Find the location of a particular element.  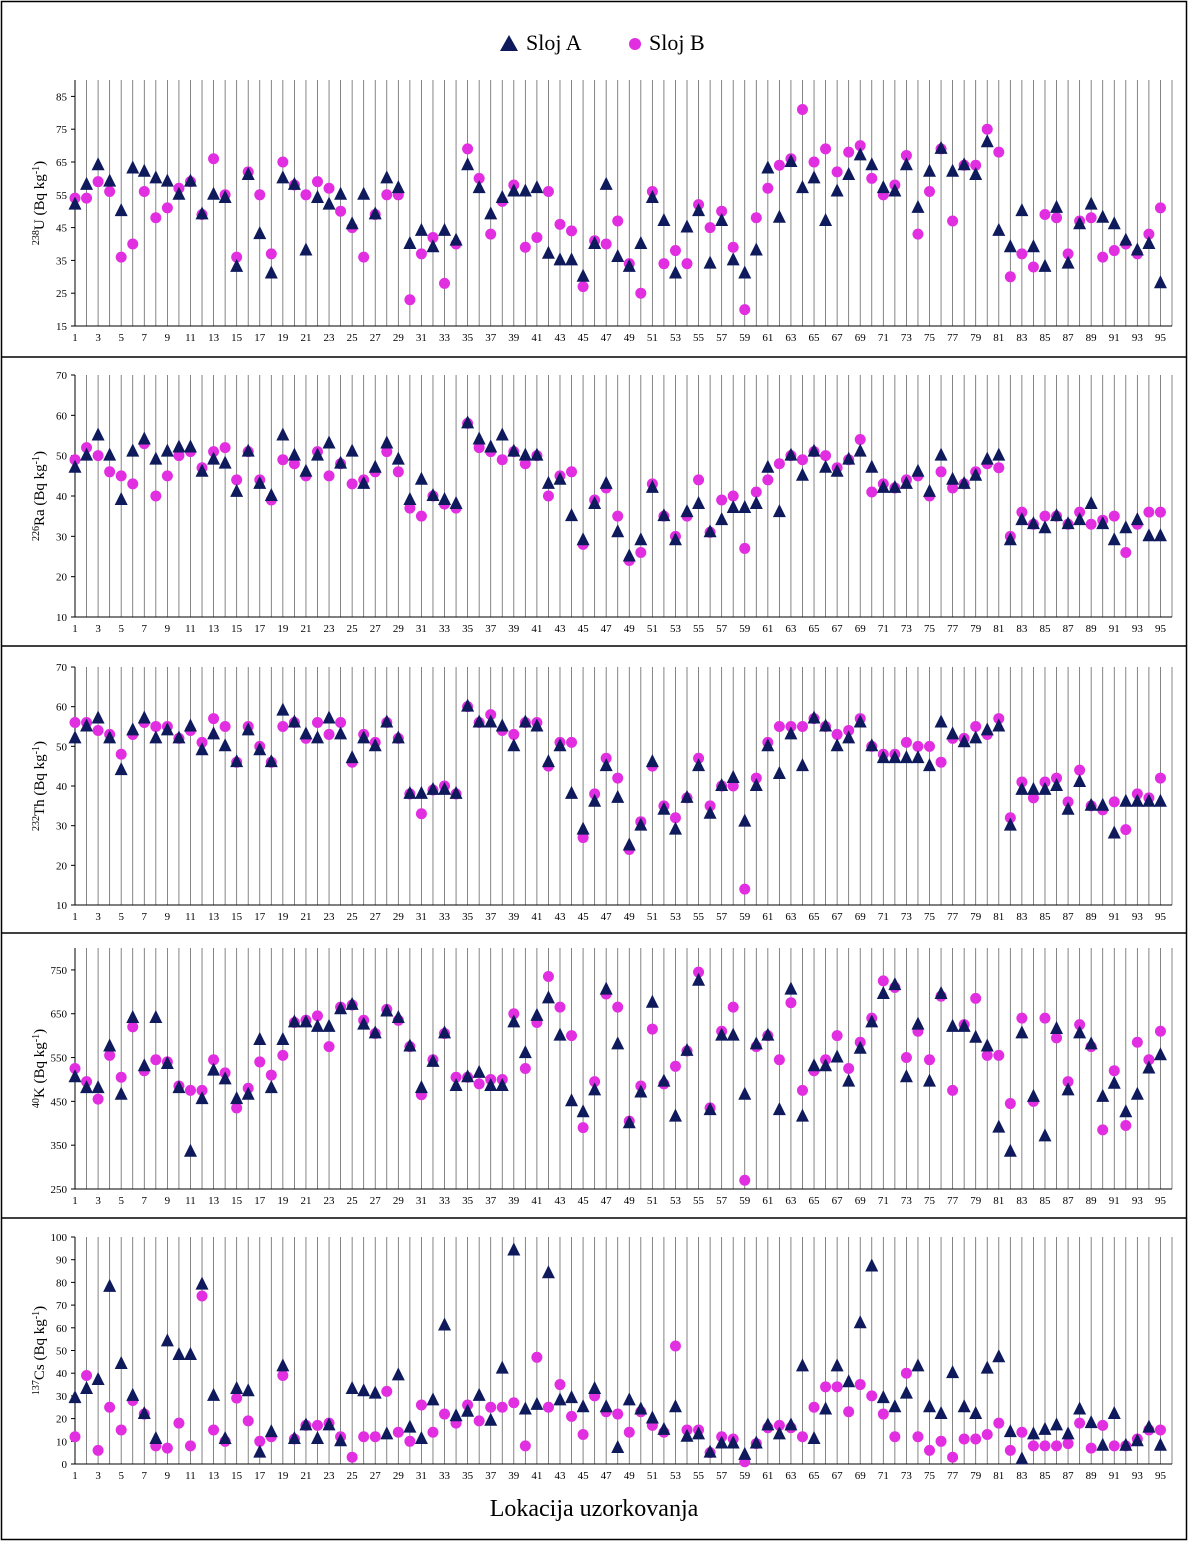

x-tick-label: 91 is located at coordinates (1114, 1476).